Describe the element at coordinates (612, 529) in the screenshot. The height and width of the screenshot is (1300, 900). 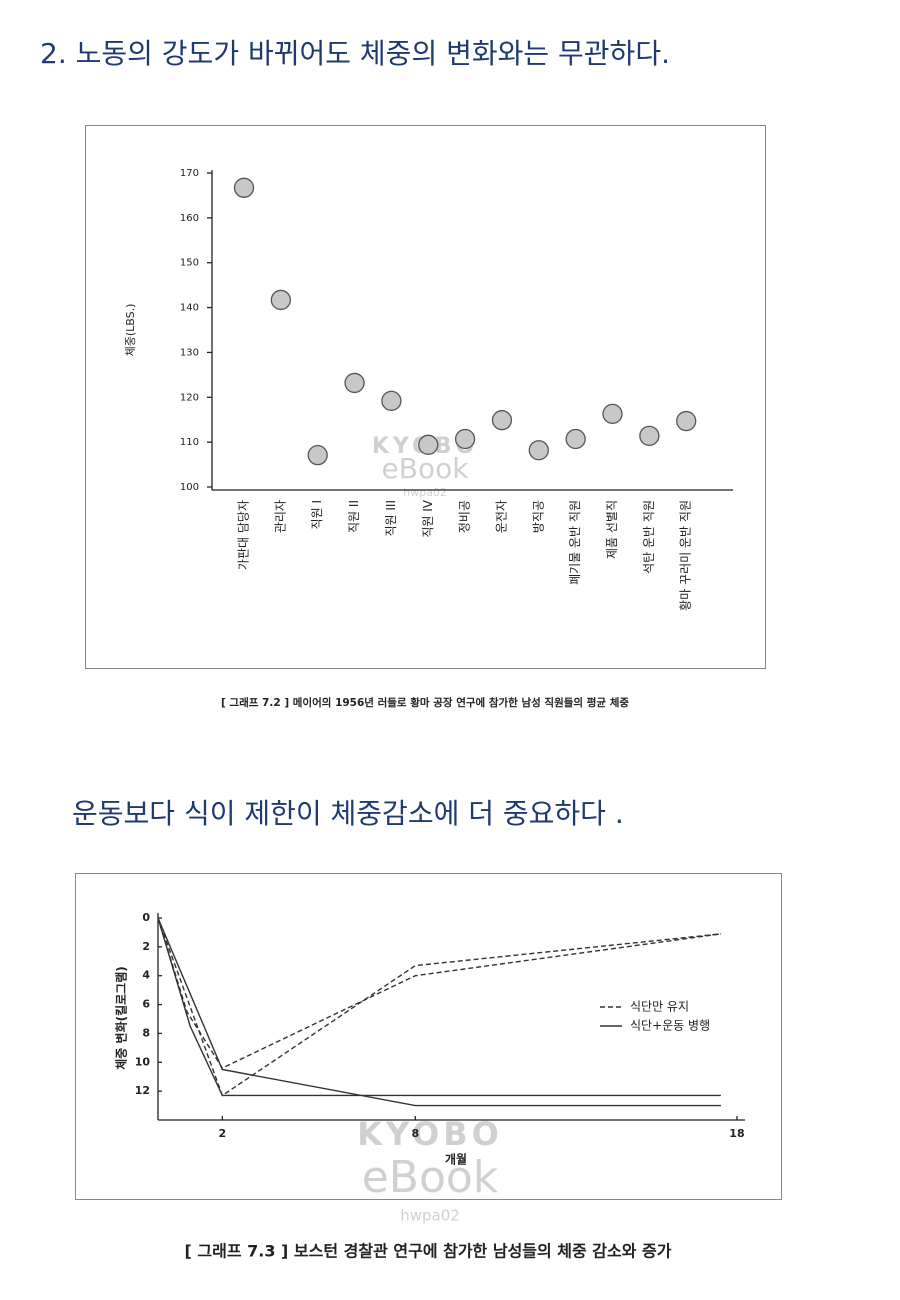
I see `x-tick-label: 제품 선별직` at that location.